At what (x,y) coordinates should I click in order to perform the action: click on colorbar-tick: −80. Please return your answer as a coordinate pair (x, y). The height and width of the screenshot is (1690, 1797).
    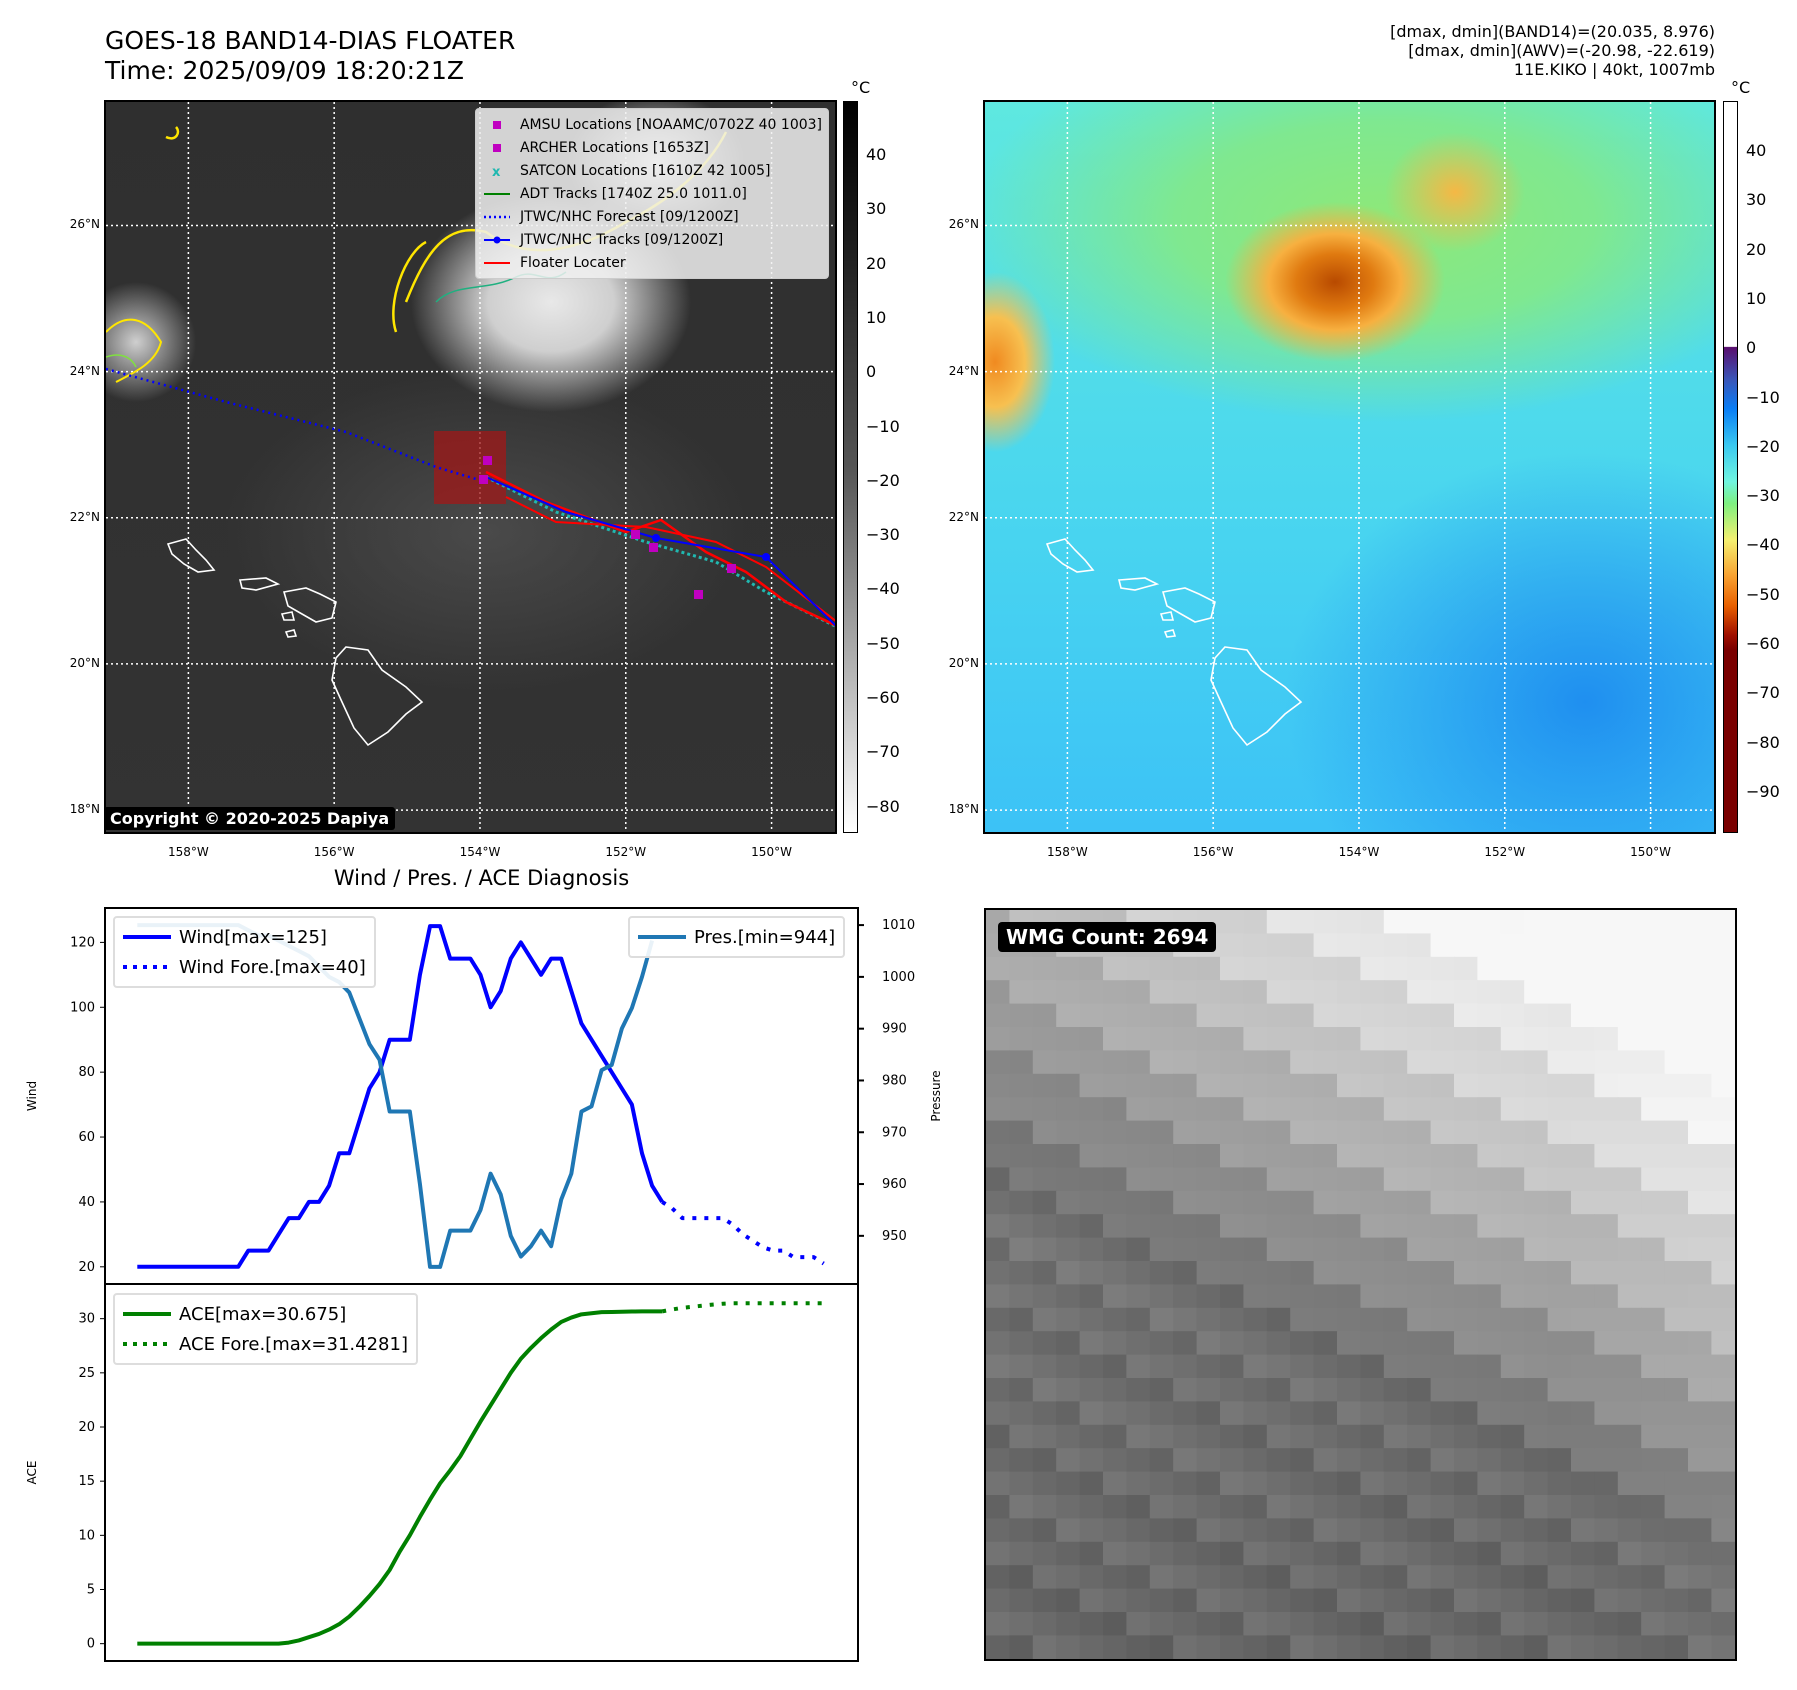
    Looking at the image, I should click on (1763, 742).